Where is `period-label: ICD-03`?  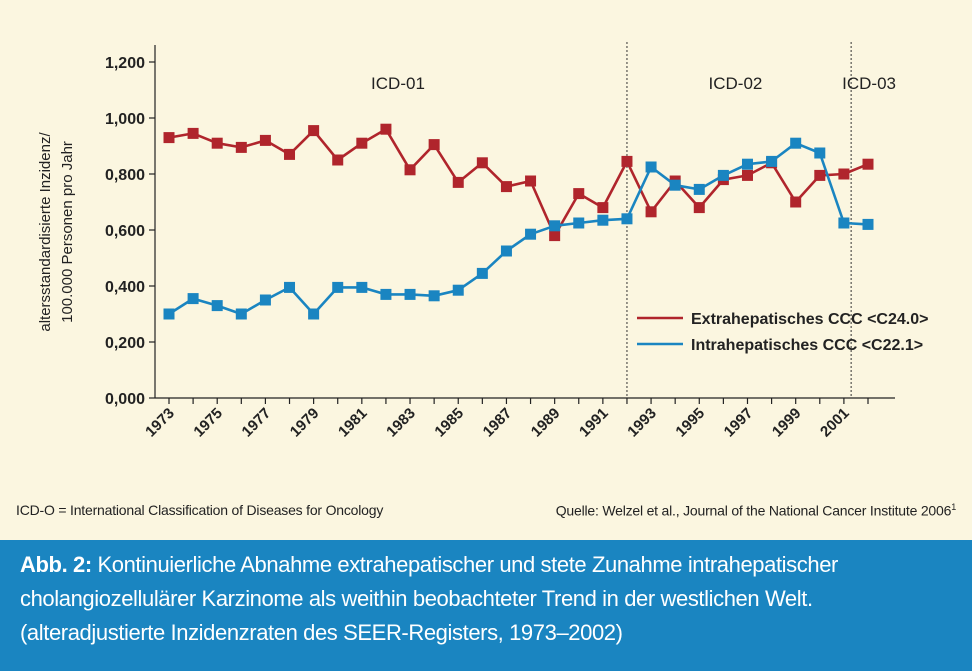
period-label: ICD-03 is located at coordinates (869, 83).